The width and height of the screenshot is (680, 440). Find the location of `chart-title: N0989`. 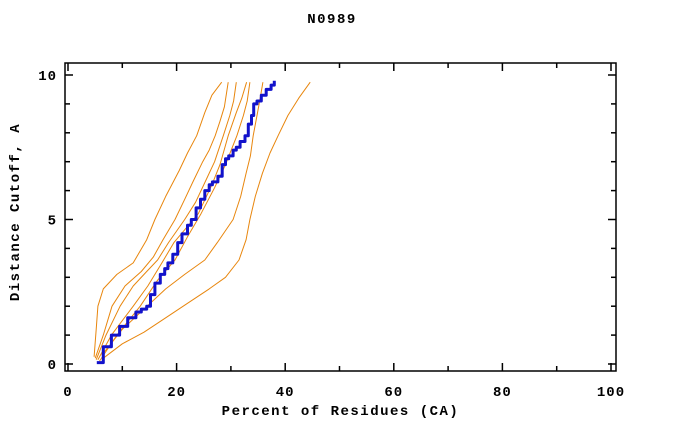

chart-title: N0989 is located at coordinates (332, 20).